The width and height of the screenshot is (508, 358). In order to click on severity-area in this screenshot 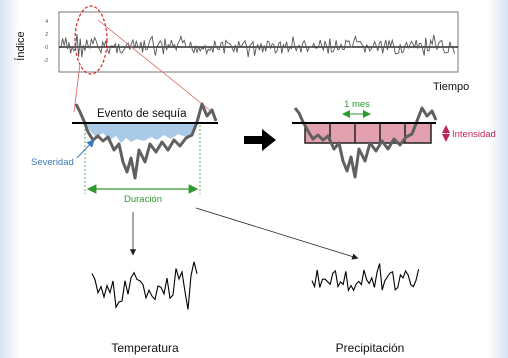, I will do `click(142, 133)`.